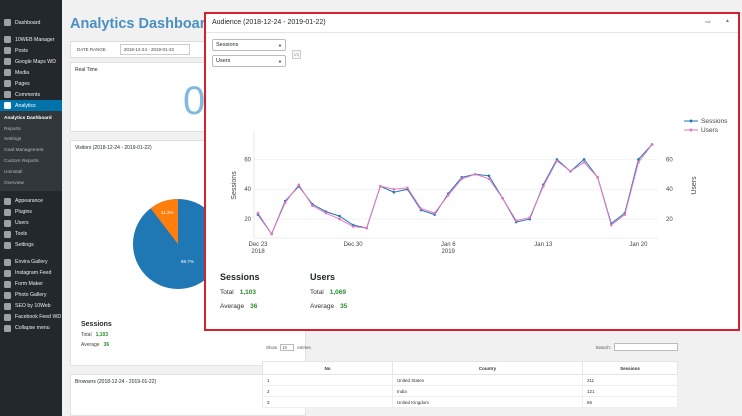 Image resolution: width=742 pixels, height=416 pixels. What do you see at coordinates (7, 39) in the screenshot?
I see `manager-icon` at bounding box center [7, 39].